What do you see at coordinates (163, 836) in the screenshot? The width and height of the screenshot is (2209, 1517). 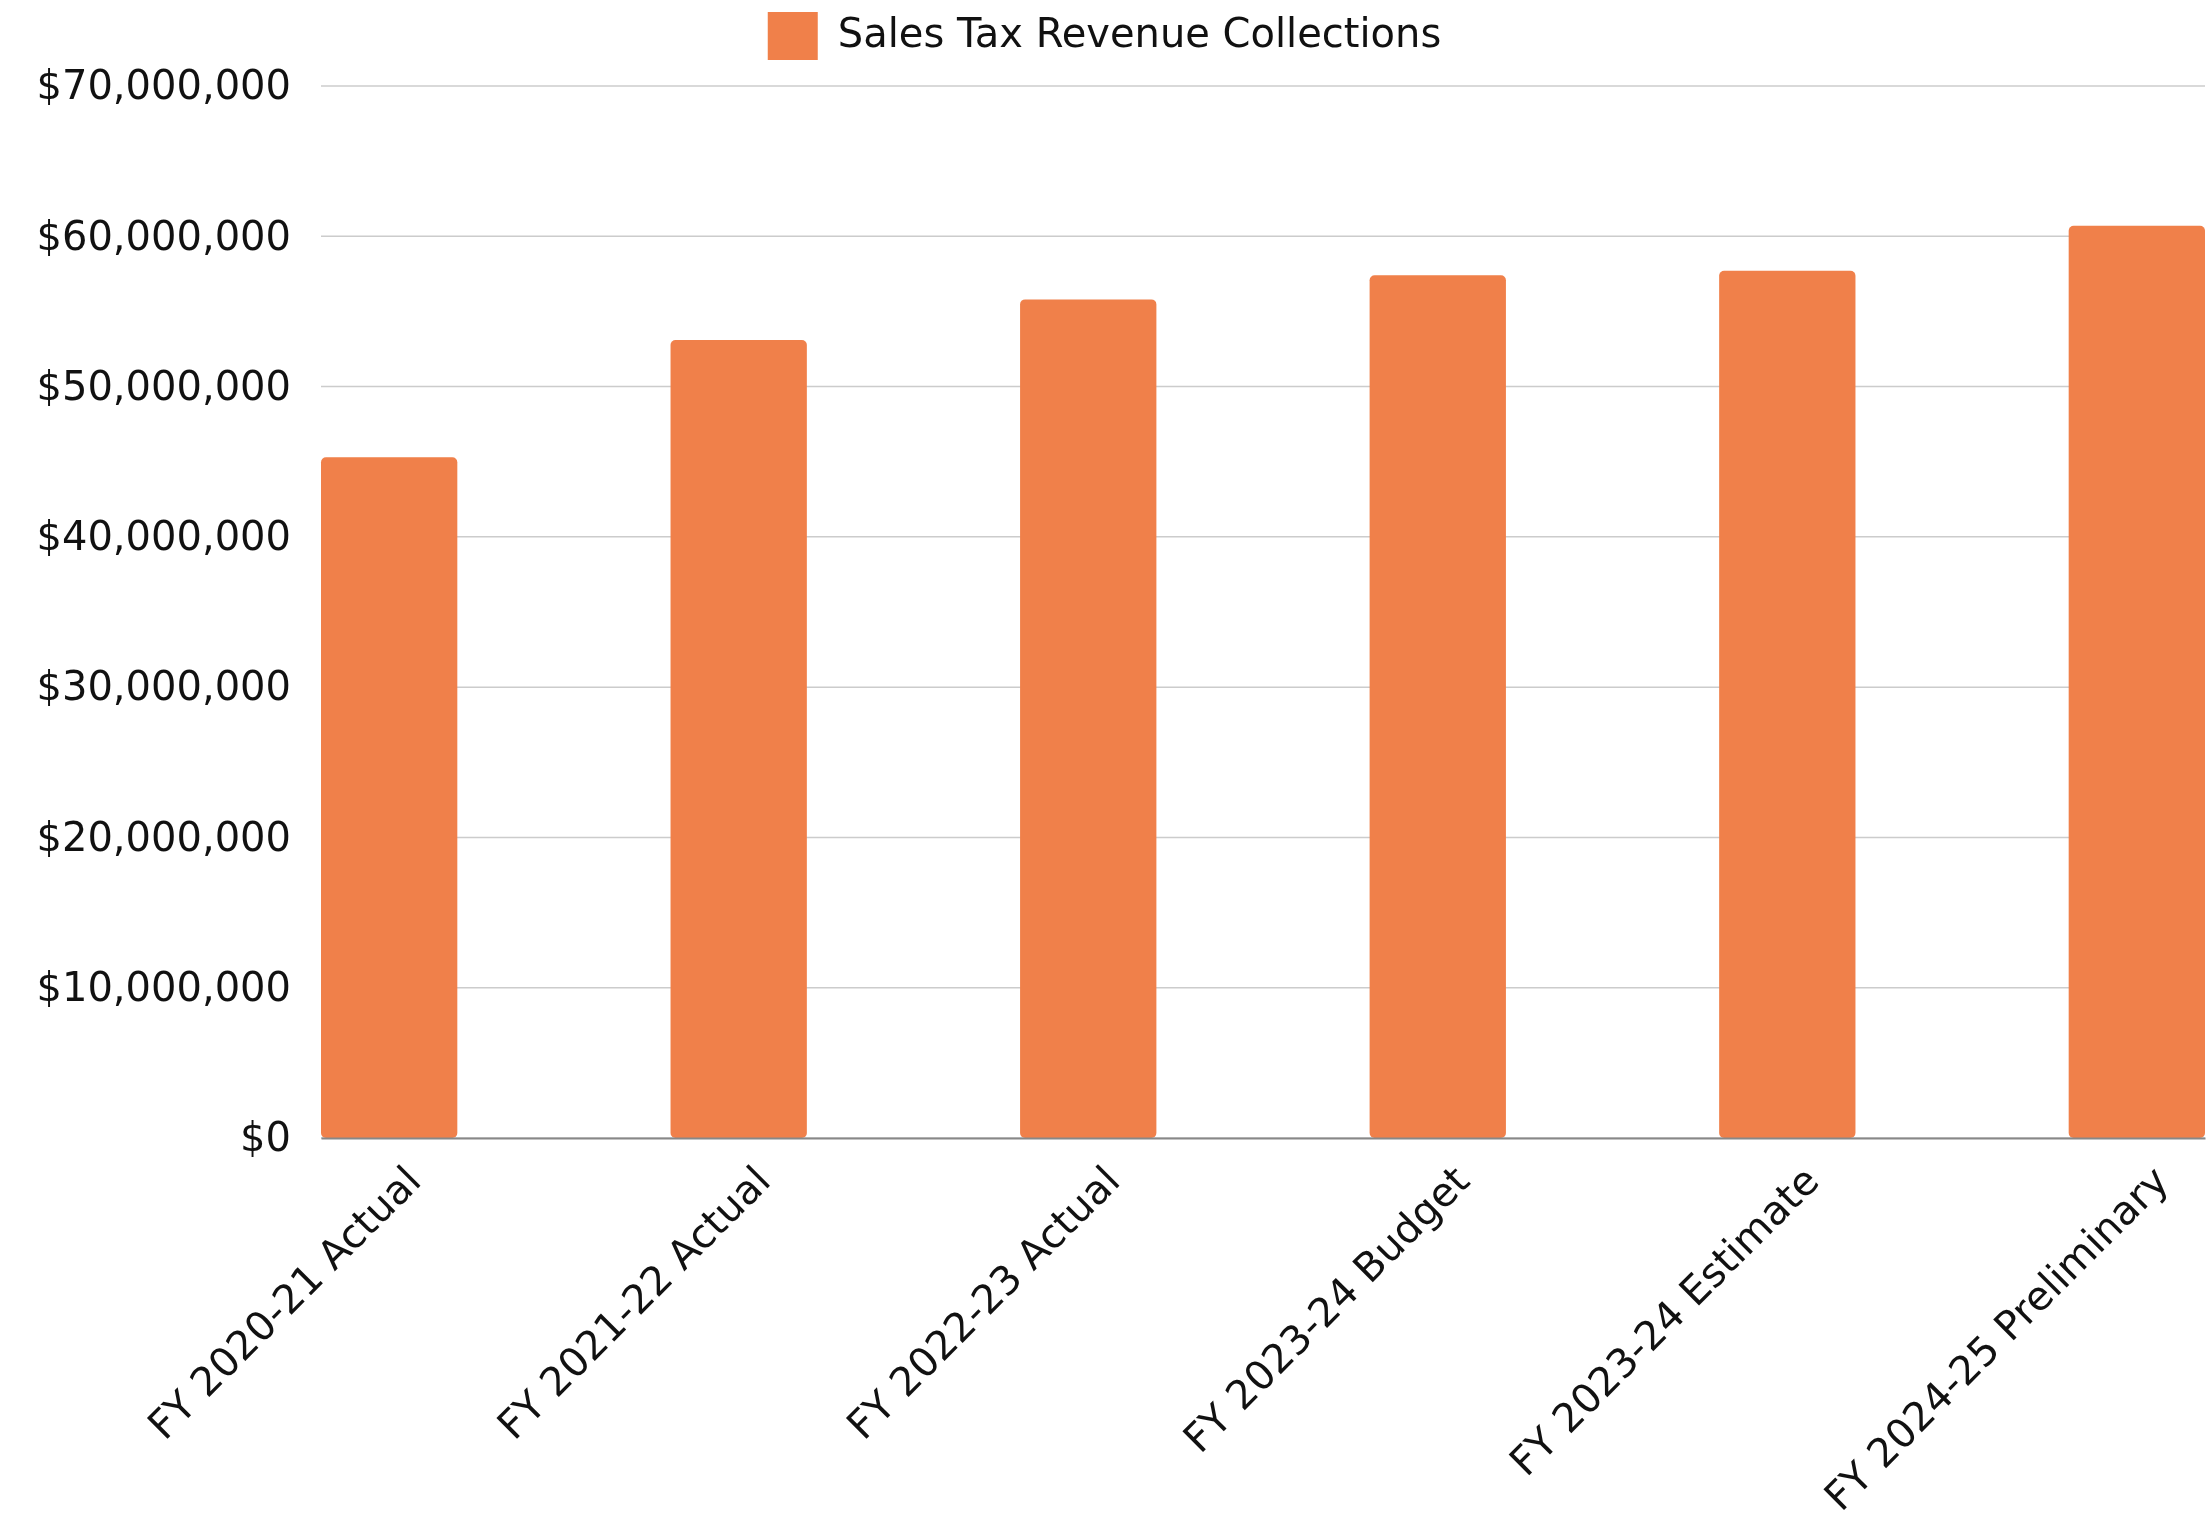 I see `y-tick-label: $20,000,000` at bounding box center [163, 836].